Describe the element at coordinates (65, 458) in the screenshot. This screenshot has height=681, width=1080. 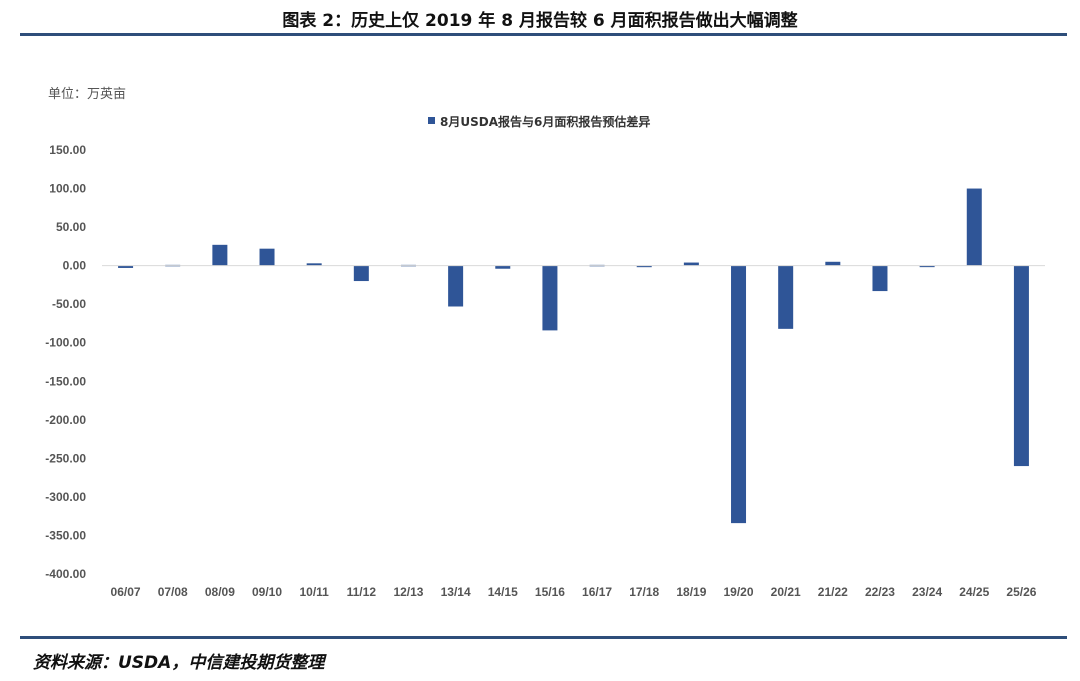
I see `y-tick-label: -250.00` at that location.